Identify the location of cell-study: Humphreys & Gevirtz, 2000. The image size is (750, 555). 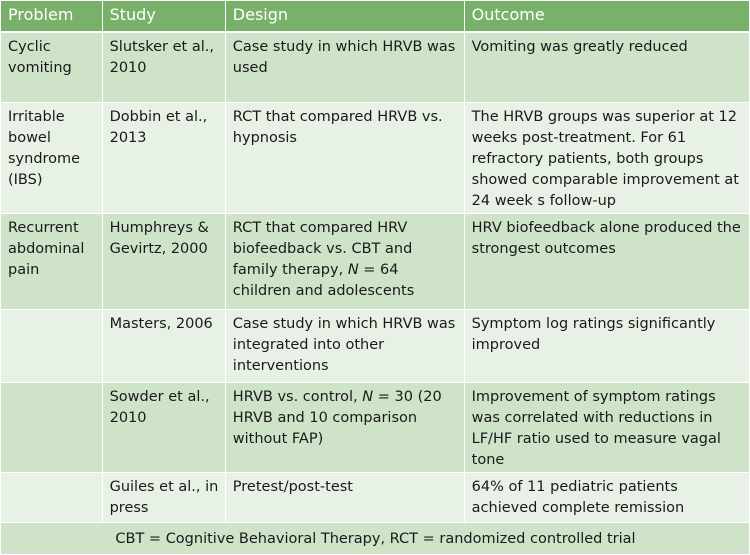
(163, 261).